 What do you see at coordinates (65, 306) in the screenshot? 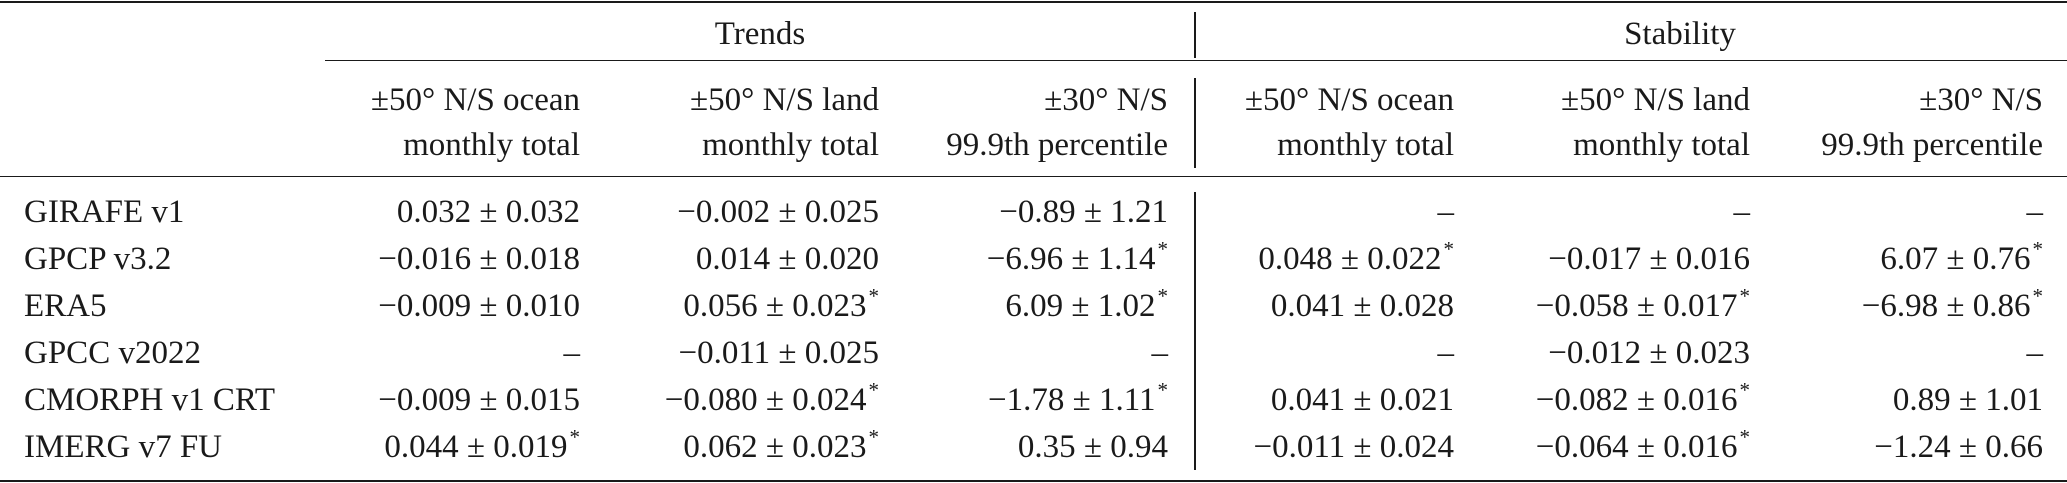
I see `row-label: ERA5` at bounding box center [65, 306].